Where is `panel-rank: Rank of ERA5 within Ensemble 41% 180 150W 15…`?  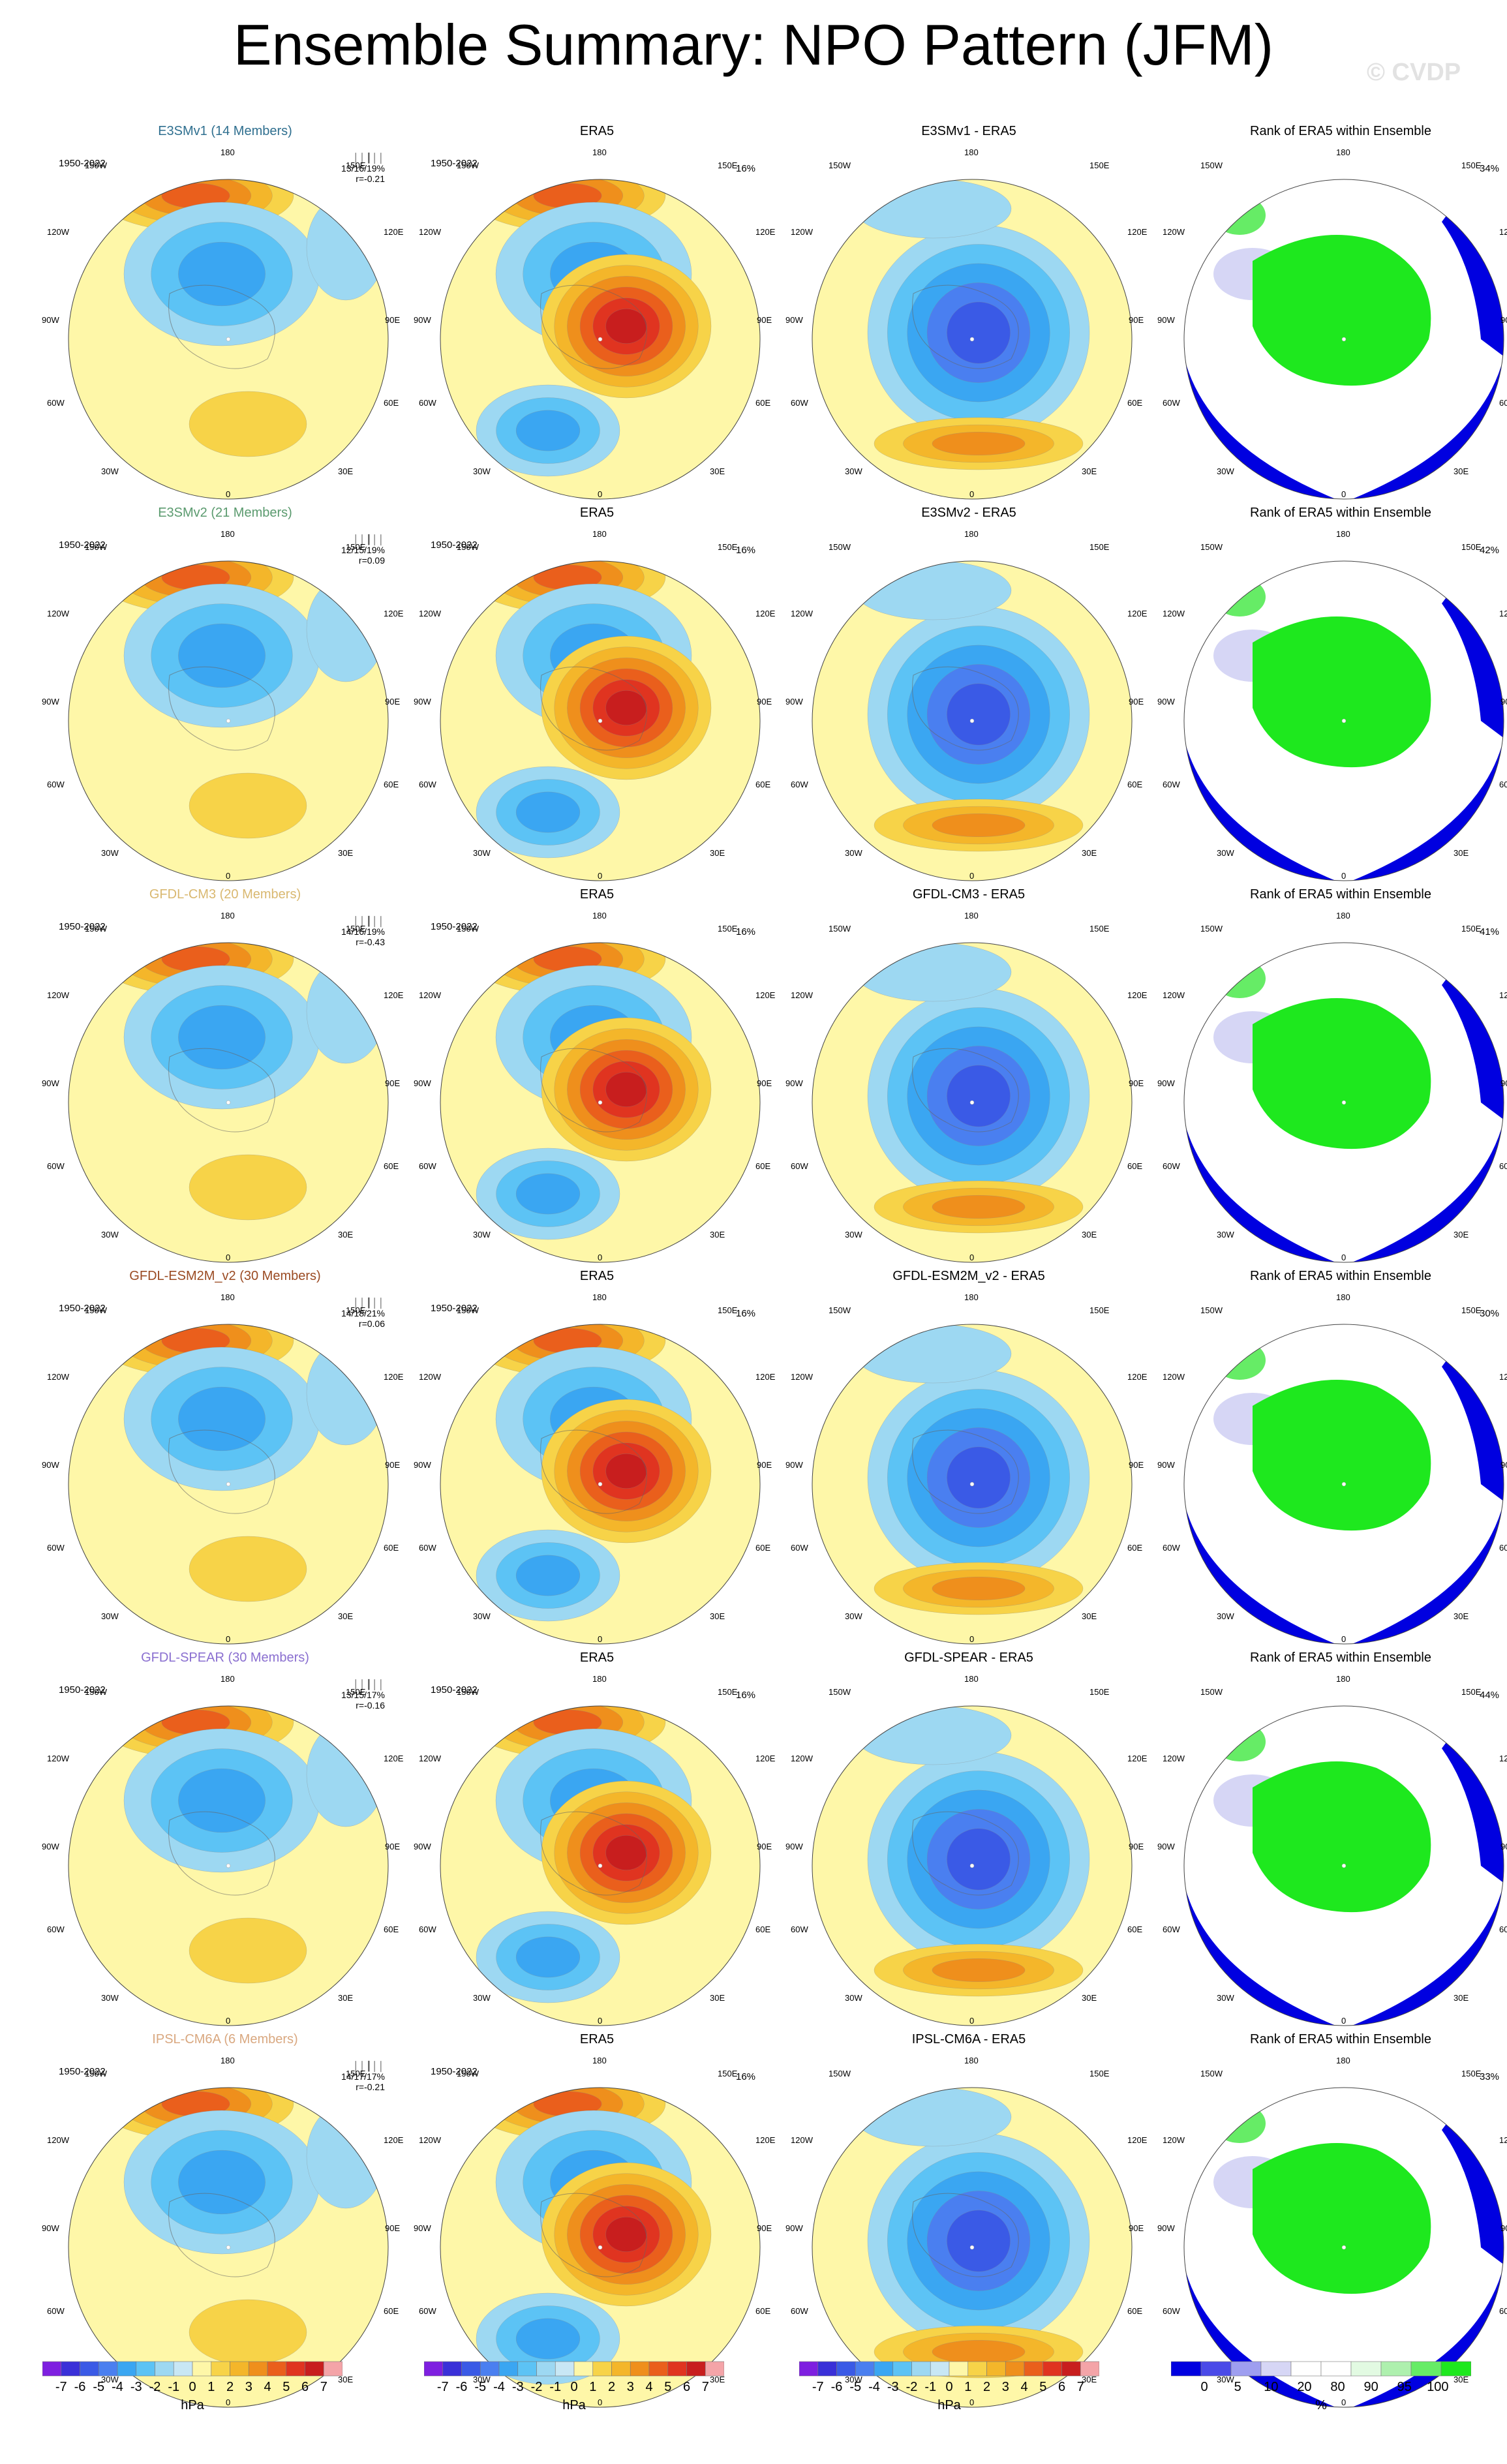 panel-rank: Rank of ERA5 within Ensemble 41% 180 150W 15… is located at coordinates (1331, 1076).